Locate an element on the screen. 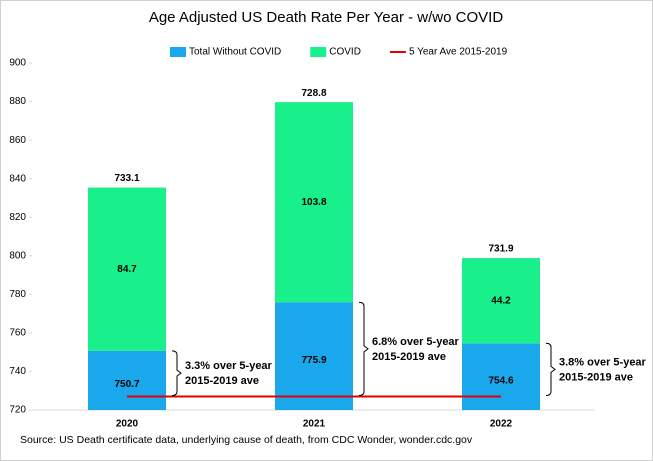 This screenshot has height=461, width=653. y-tick-label: 820 is located at coordinates (17, 217).